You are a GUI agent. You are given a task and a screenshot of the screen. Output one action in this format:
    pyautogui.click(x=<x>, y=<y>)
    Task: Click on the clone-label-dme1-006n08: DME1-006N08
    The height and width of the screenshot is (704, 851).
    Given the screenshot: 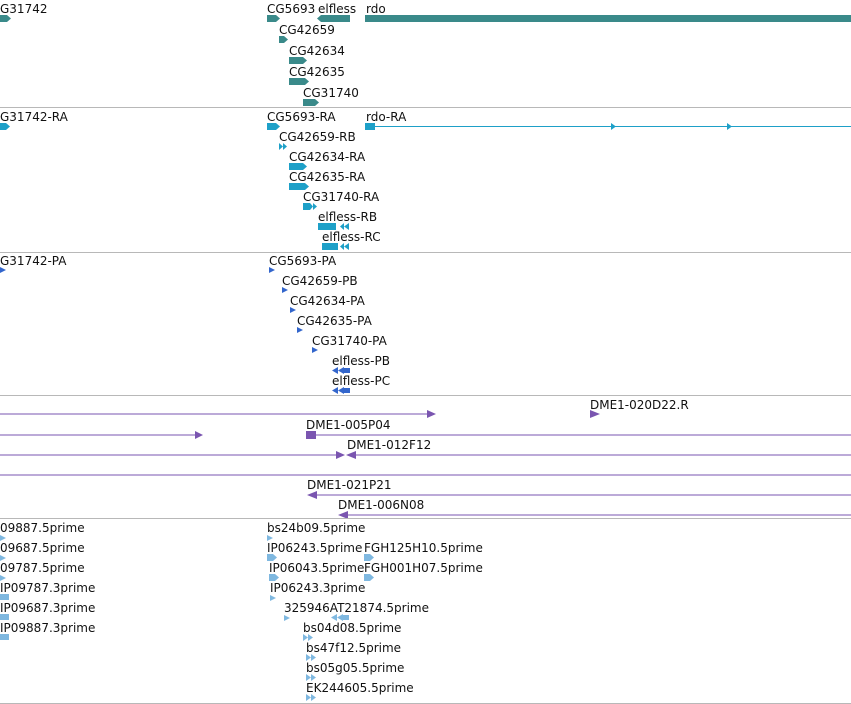 What is the action you would take?
    pyautogui.click(x=381, y=505)
    